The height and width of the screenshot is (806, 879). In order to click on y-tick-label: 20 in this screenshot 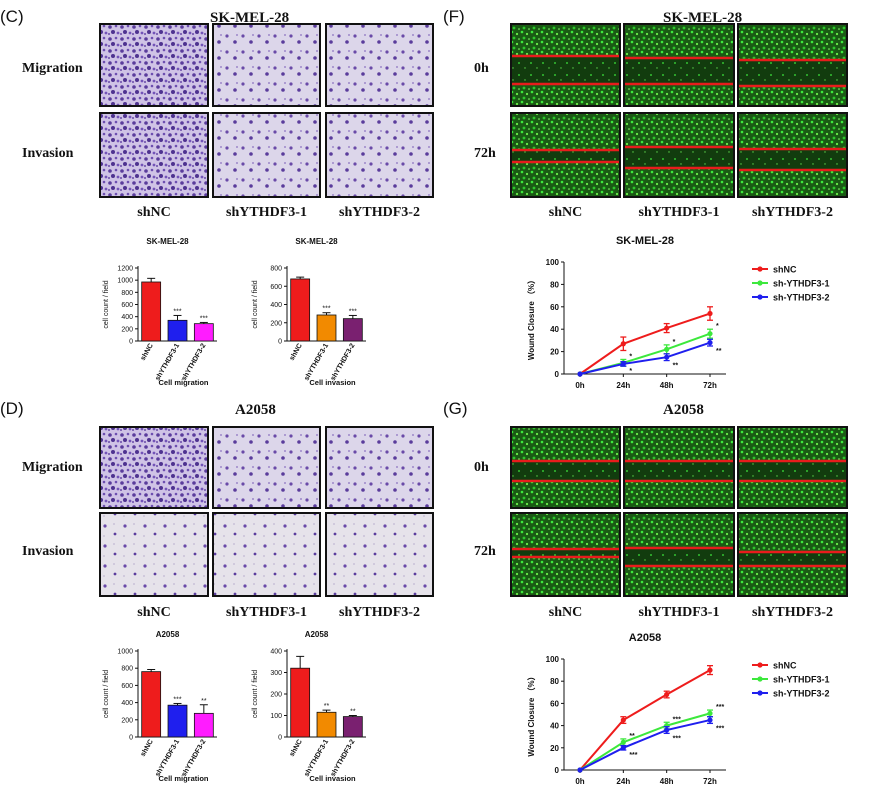, I will do `click(554, 748)`.